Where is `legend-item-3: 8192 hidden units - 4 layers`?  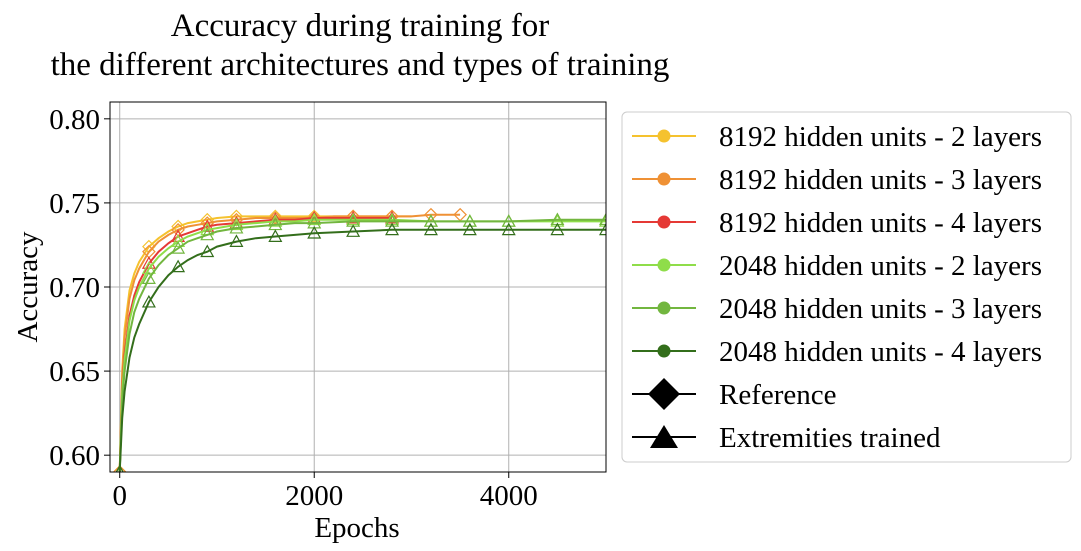
legend-item-3: 8192 hidden units - 4 layers is located at coordinates (837, 223).